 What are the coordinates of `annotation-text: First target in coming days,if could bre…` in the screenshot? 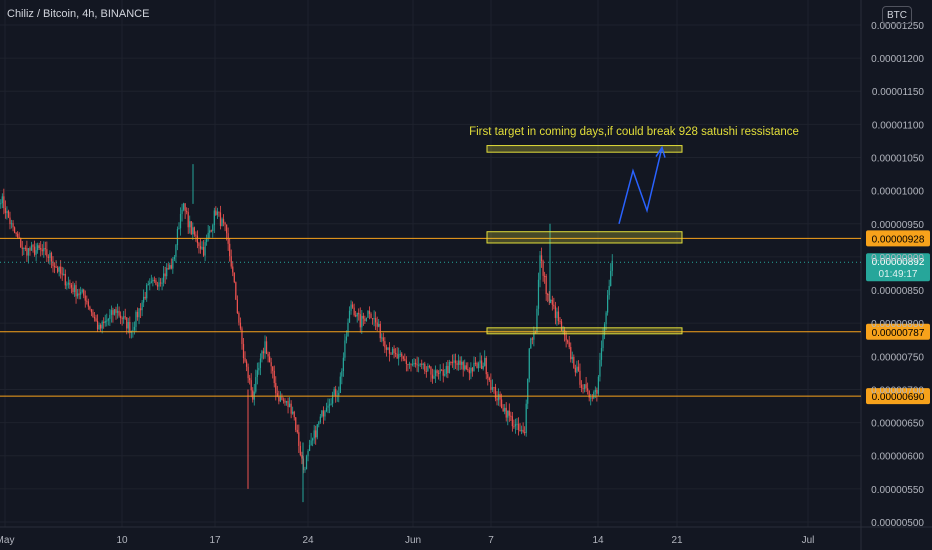 It's located at (634, 132).